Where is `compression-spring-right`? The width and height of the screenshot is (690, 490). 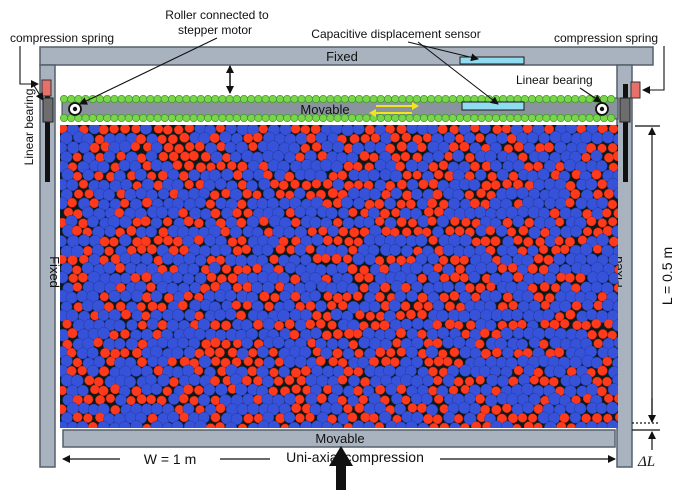
compression-spring-right is located at coordinates (635, 90).